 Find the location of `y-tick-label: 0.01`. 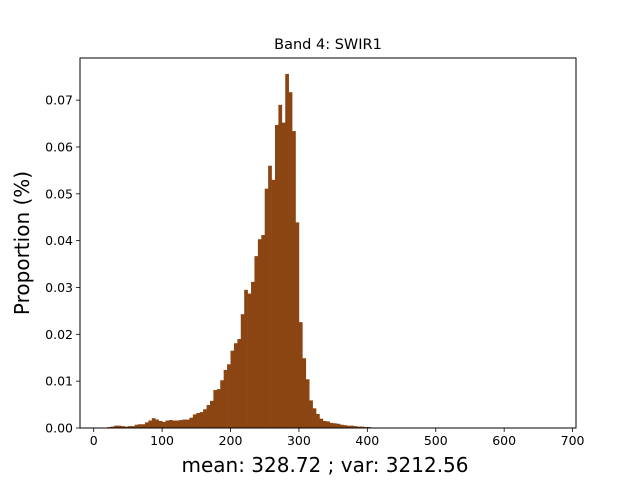

y-tick-label: 0.01 is located at coordinates (59, 381).